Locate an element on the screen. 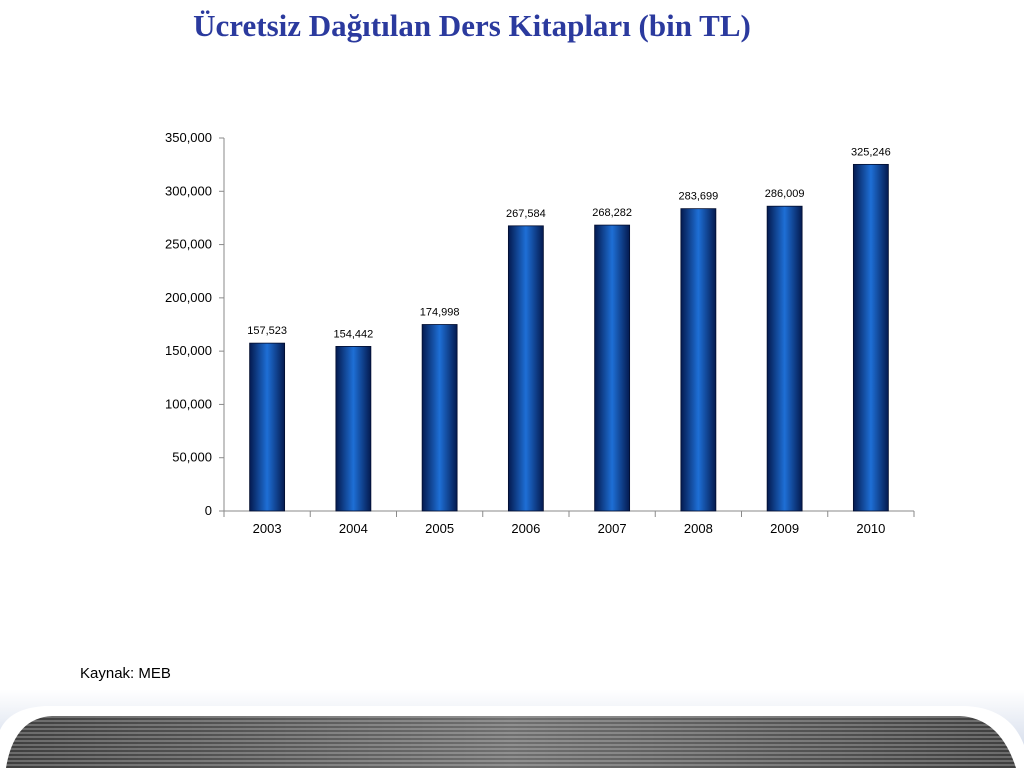 Image resolution: width=1024 pixels, height=768 pixels. data-label: 268,282 is located at coordinates (612, 213).